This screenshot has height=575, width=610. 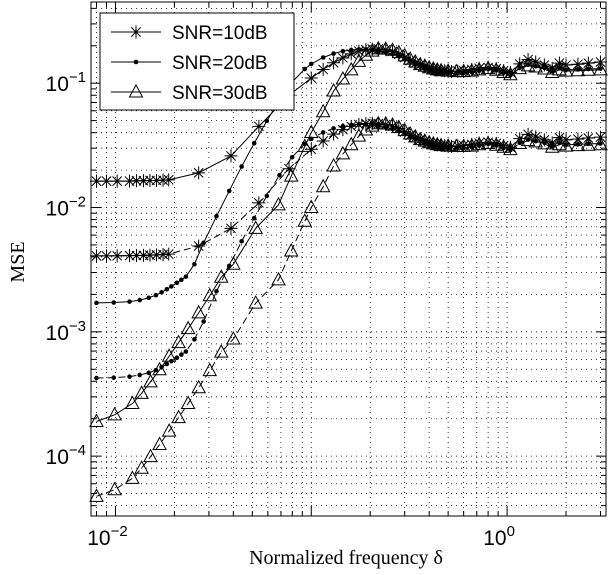 What do you see at coordinates (220, 63) in the screenshot?
I see `legend-label: SNR=20dB` at bounding box center [220, 63].